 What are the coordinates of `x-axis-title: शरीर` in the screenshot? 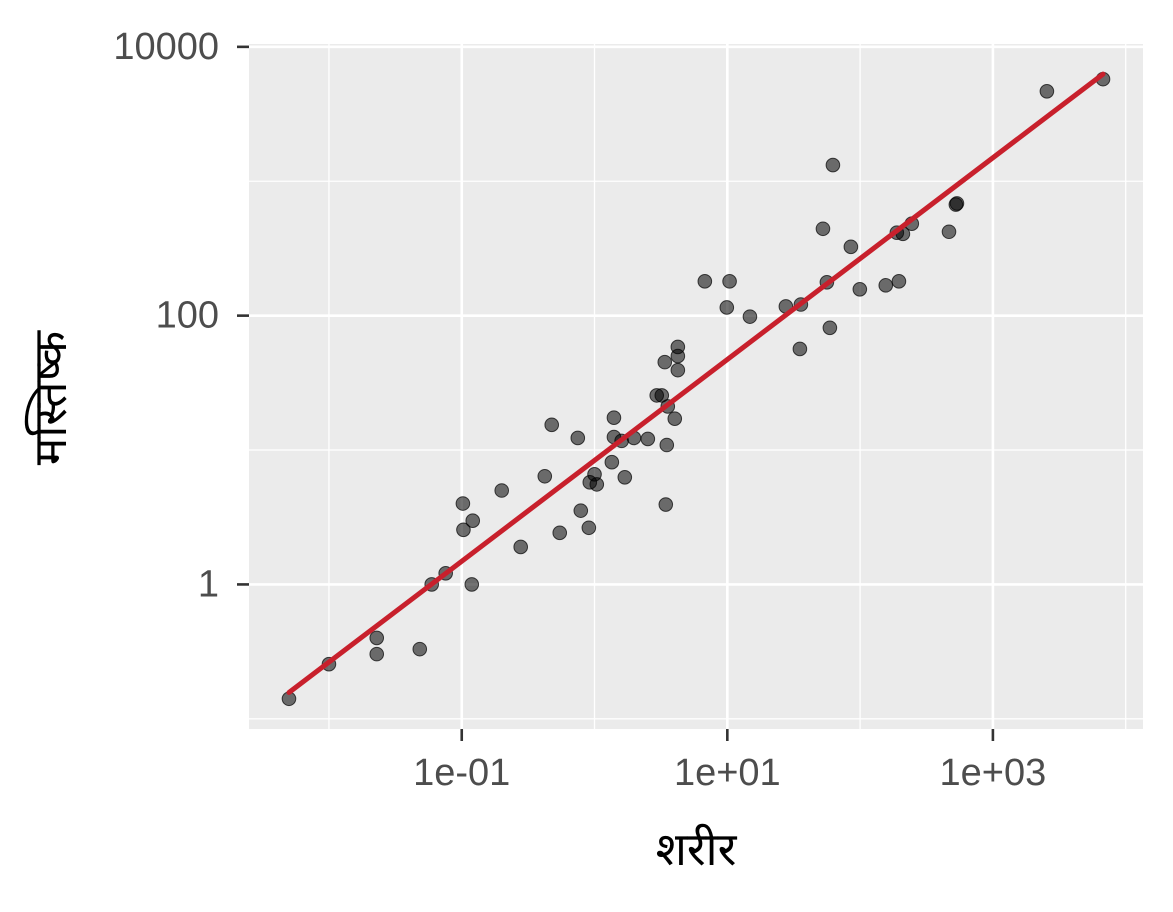 It's located at (697, 849).